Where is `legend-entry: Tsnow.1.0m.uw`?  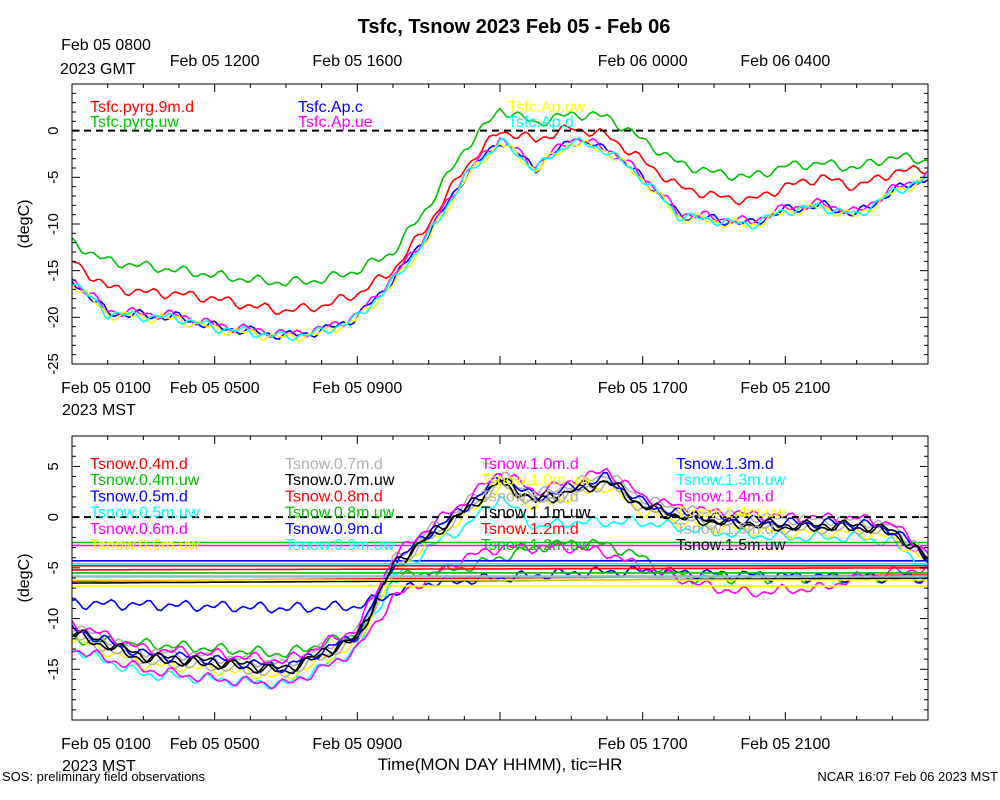 legend-entry: Tsnow.1.0m.uw is located at coordinates (536, 480).